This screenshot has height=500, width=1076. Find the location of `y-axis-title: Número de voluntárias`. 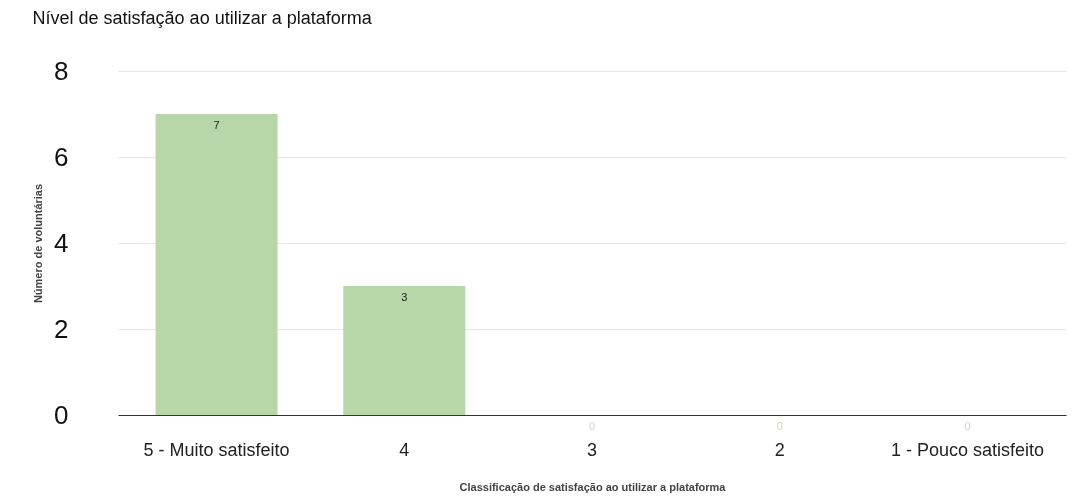

y-axis-title: Número de voluntárias is located at coordinates (38, 243).